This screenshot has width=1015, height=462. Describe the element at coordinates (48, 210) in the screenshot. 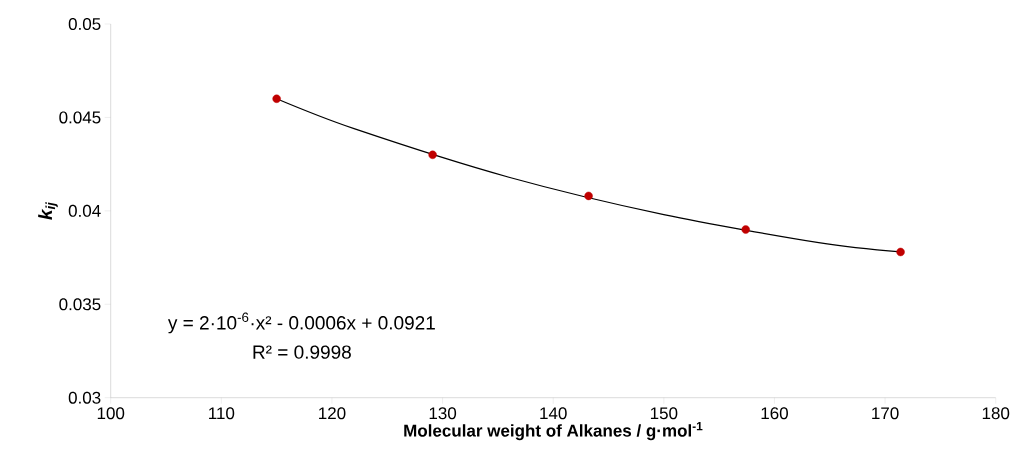

I see `y-axis-title: k$_{ij}$` at that location.